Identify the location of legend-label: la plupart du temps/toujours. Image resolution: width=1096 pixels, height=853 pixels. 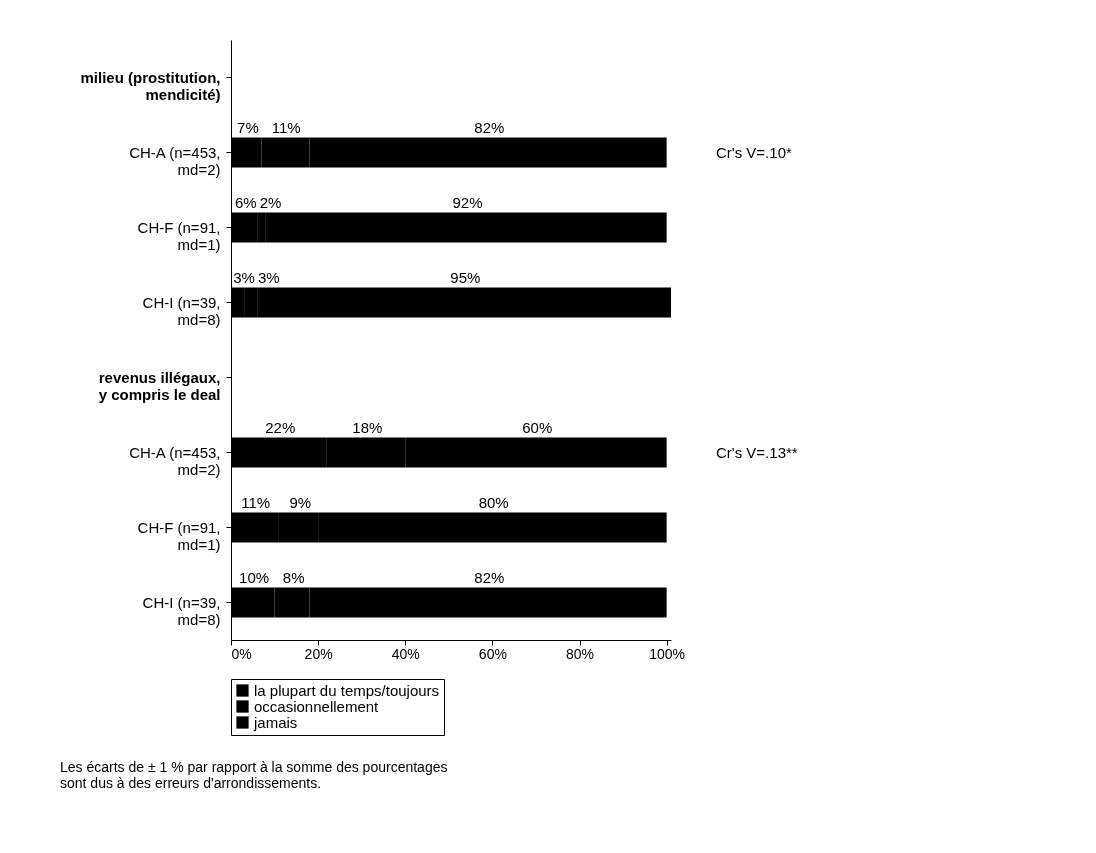
(347, 690).